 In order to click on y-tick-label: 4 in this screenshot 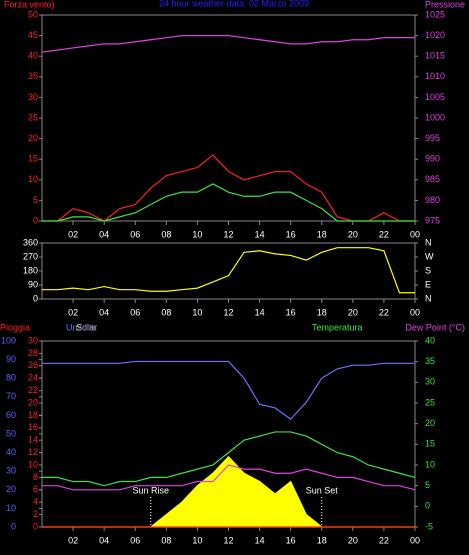, I will do `click(35, 502)`.